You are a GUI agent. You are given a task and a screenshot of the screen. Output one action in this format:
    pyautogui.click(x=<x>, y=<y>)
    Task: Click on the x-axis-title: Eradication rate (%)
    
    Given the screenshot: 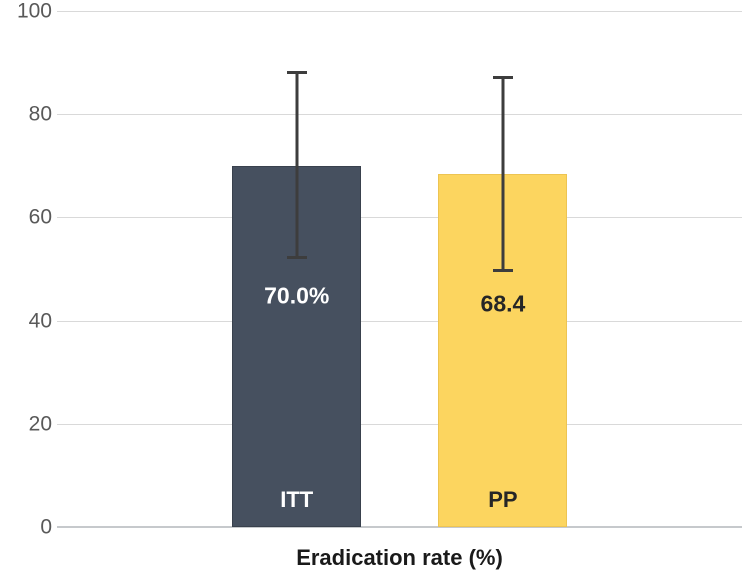 What is the action you would take?
    pyautogui.click(x=399, y=557)
    